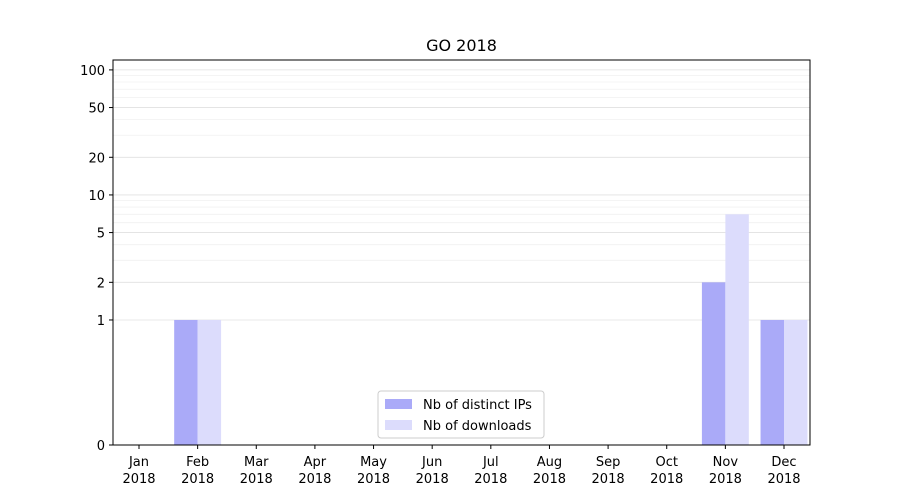  Describe the element at coordinates (477, 405) in the screenshot. I see `legend-label: Nb of distinct IPs` at that location.